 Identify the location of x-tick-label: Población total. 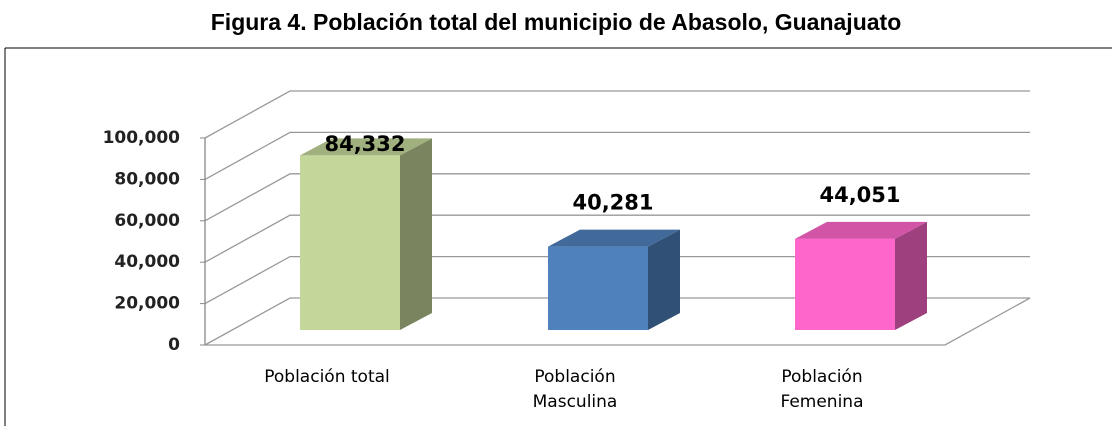
(327, 377).